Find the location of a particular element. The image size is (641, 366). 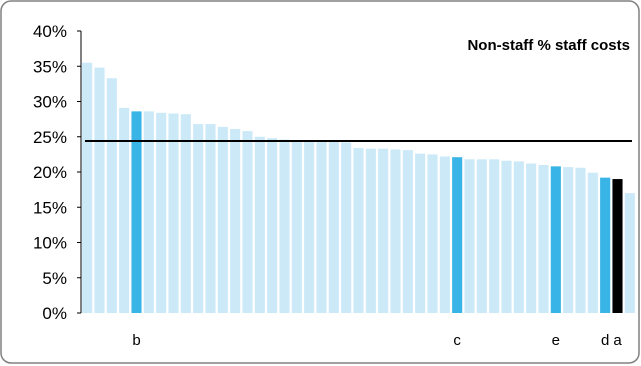

category-label-a: a is located at coordinates (617, 340).